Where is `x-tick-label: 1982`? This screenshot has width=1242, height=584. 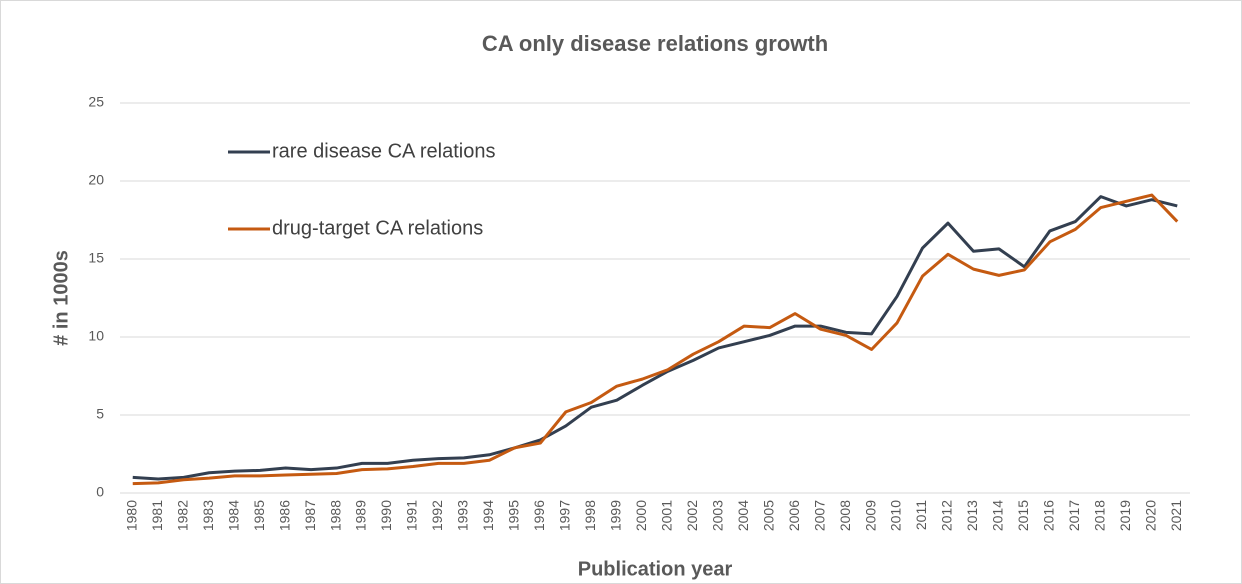 x-tick-label: 1982 is located at coordinates (182, 515).